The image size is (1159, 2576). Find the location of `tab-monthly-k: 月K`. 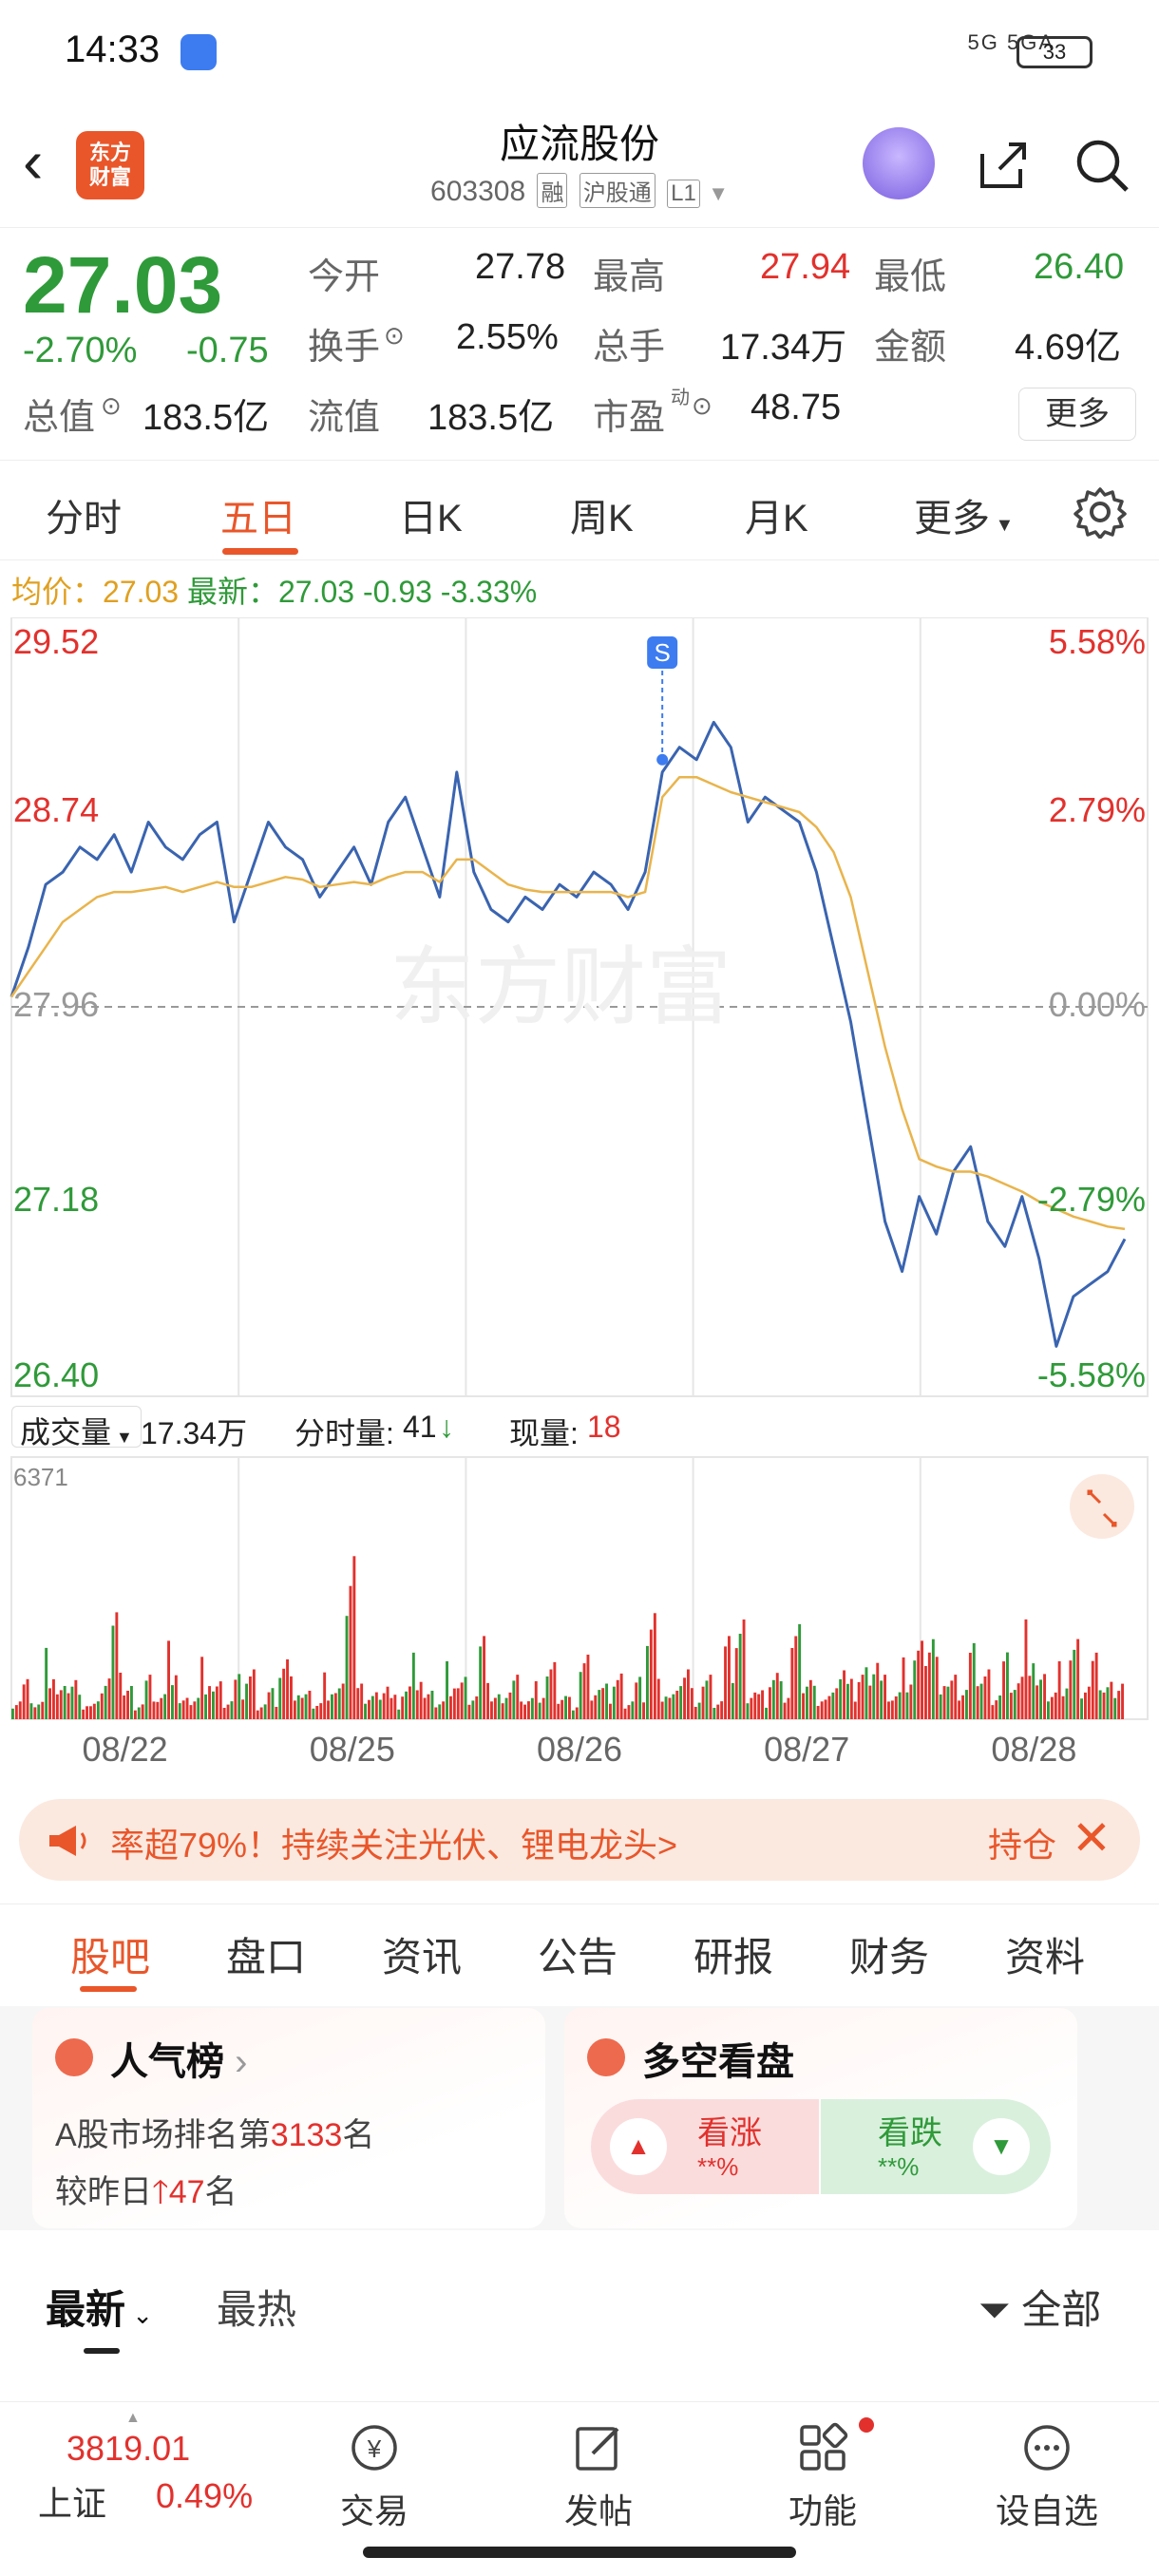

tab-monthly-k: 月K is located at coordinates (776, 519).